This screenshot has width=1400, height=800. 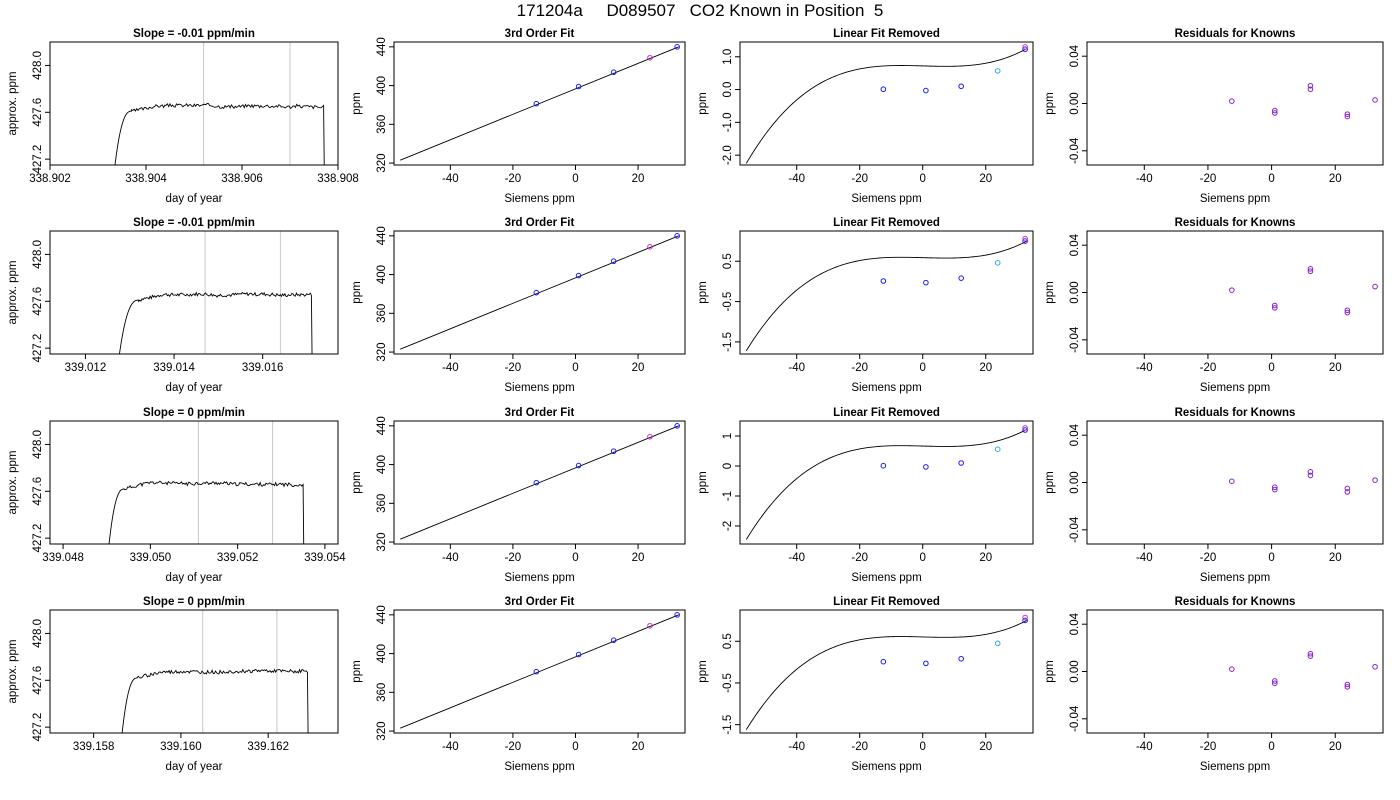 What do you see at coordinates (382, 541) in the screenshot?
I see `y-tick-label: 320` at bounding box center [382, 541].